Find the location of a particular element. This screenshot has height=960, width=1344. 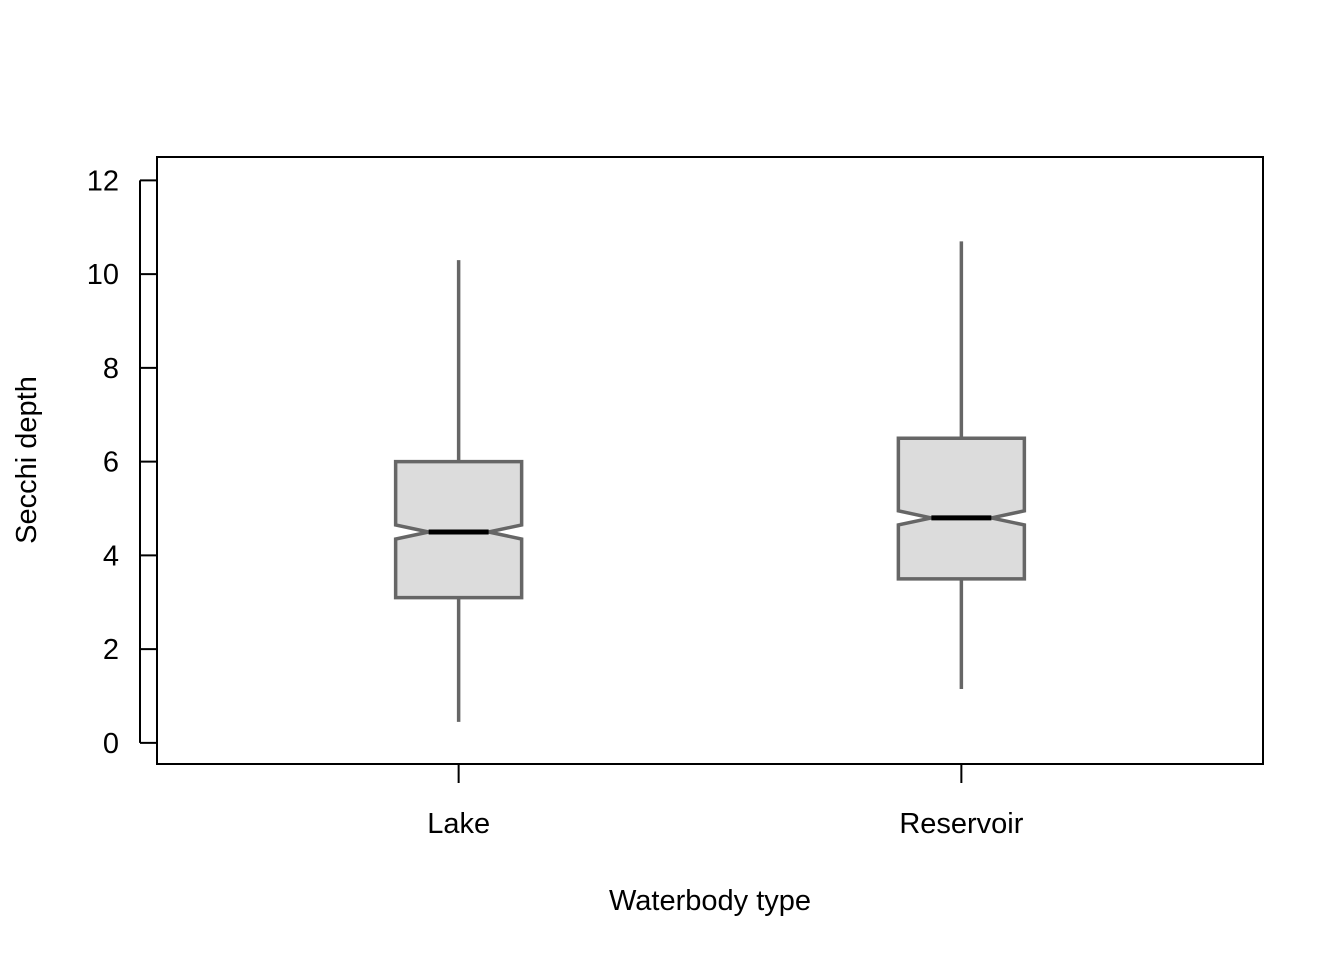

y-axis: 0 2 4 6 8 10 12 is located at coordinates (122, 462).